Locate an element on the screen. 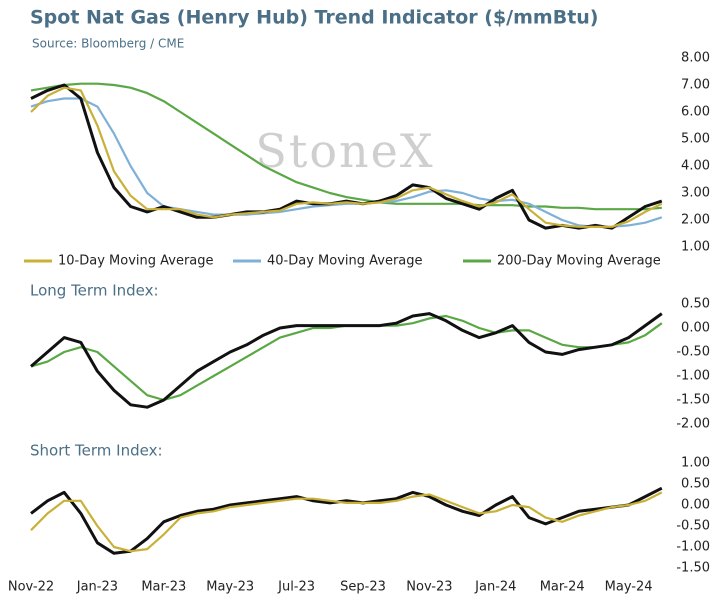  panel-title: Long Term Index: is located at coordinates (94, 291).